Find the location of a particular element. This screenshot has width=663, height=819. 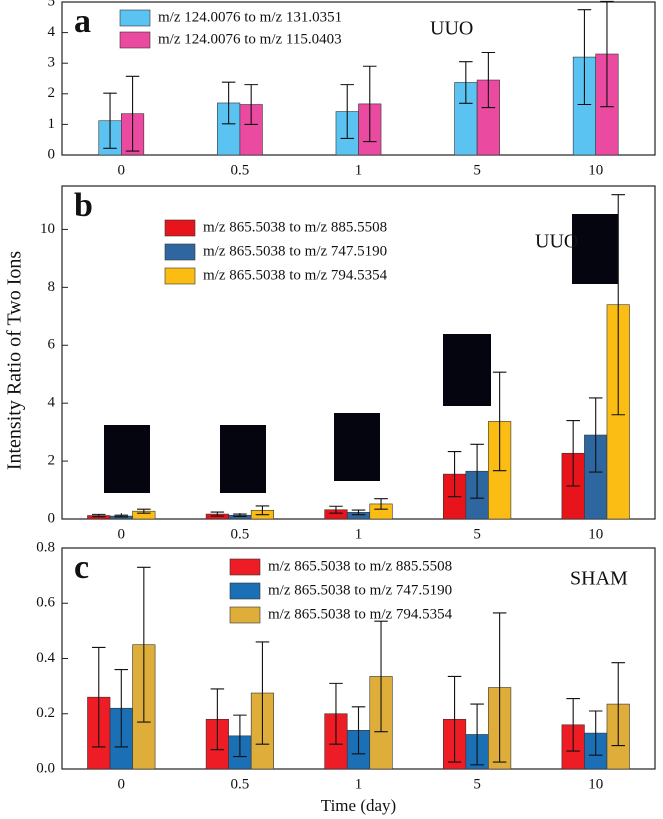

y-tick-label: 0.0 is located at coordinates (45, 768).